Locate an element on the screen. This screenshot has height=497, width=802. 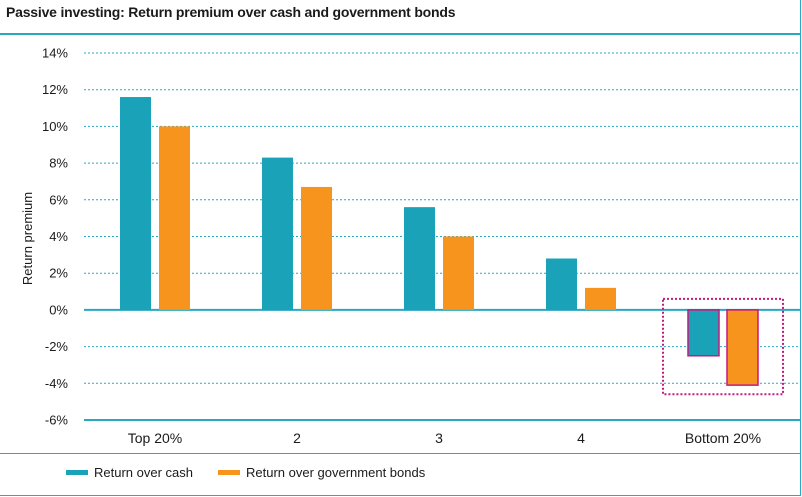
y-tick-label: 6% is located at coordinates (58, 199).